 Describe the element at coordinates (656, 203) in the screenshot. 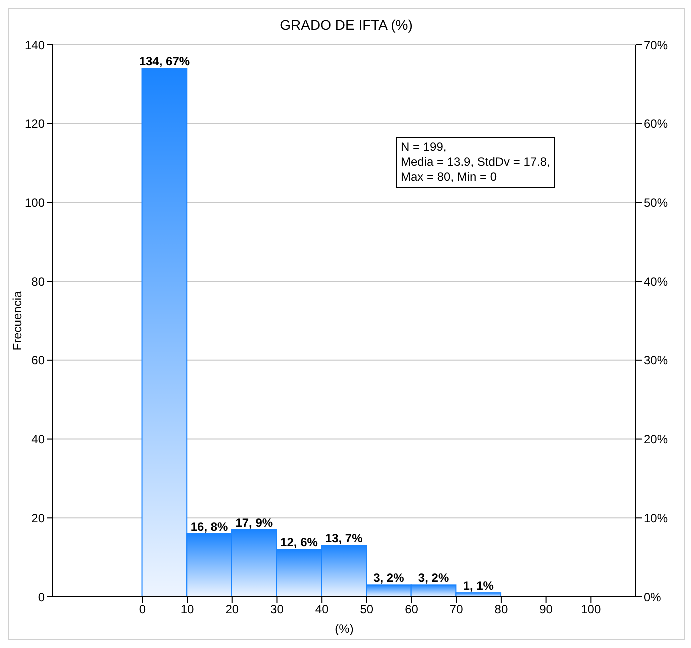

I see `y2-tick-label: 50%` at that location.